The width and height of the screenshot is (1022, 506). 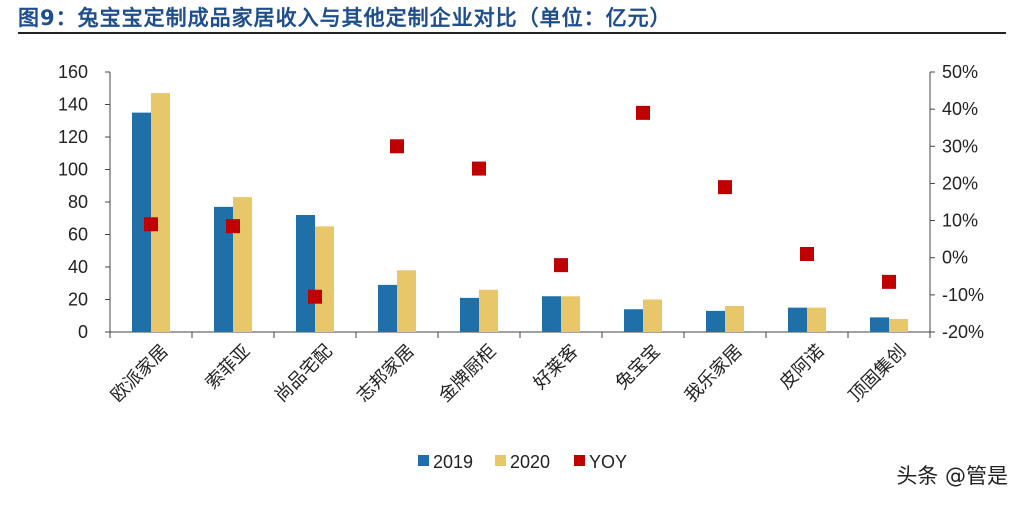 What do you see at coordinates (714, 374) in the screenshot?
I see `category-label: 我乐家居` at bounding box center [714, 374].